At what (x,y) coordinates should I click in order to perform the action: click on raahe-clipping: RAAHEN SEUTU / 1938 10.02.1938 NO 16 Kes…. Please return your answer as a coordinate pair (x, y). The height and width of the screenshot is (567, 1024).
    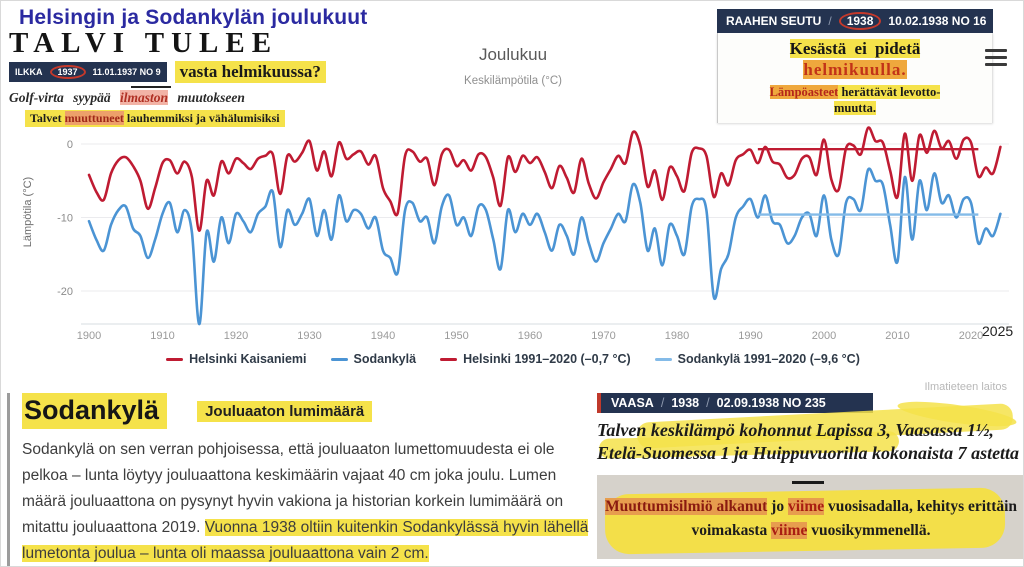
    Looking at the image, I should click on (855, 66).